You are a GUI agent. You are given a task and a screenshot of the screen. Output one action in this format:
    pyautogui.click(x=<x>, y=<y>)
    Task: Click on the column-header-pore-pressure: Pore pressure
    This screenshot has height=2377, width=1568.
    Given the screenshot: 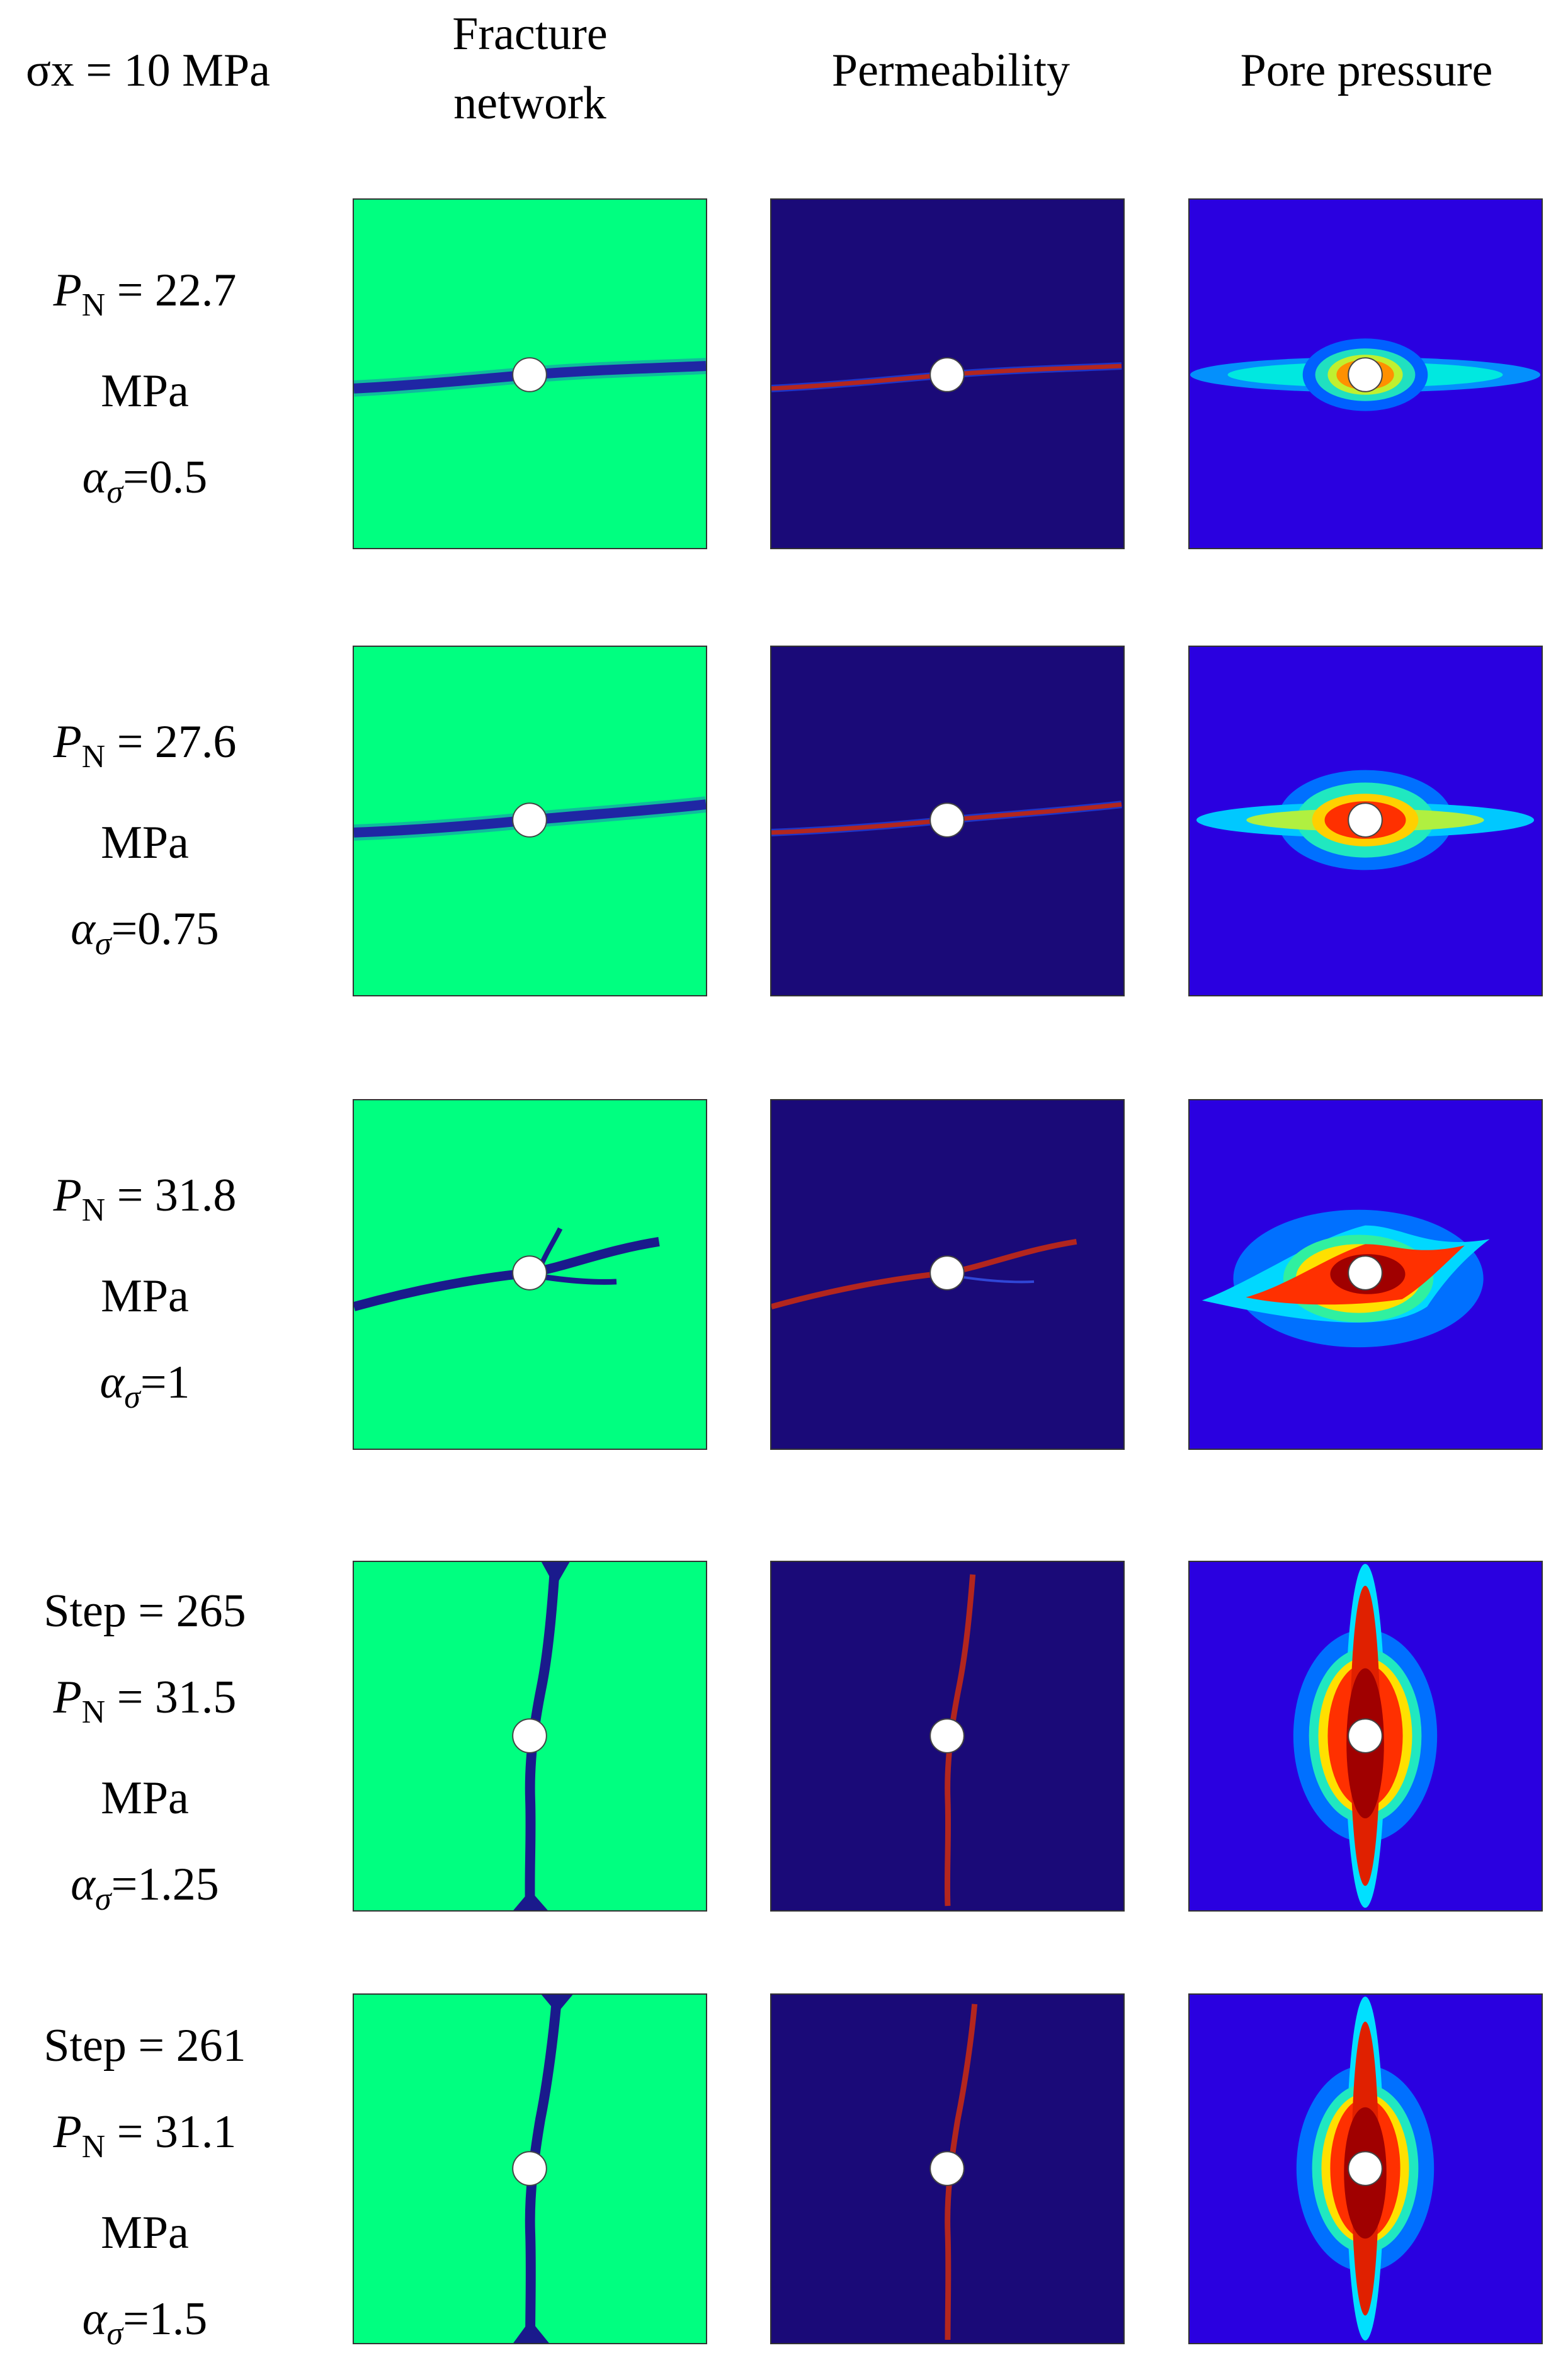 What is the action you would take?
    pyautogui.click(x=1366, y=71)
    